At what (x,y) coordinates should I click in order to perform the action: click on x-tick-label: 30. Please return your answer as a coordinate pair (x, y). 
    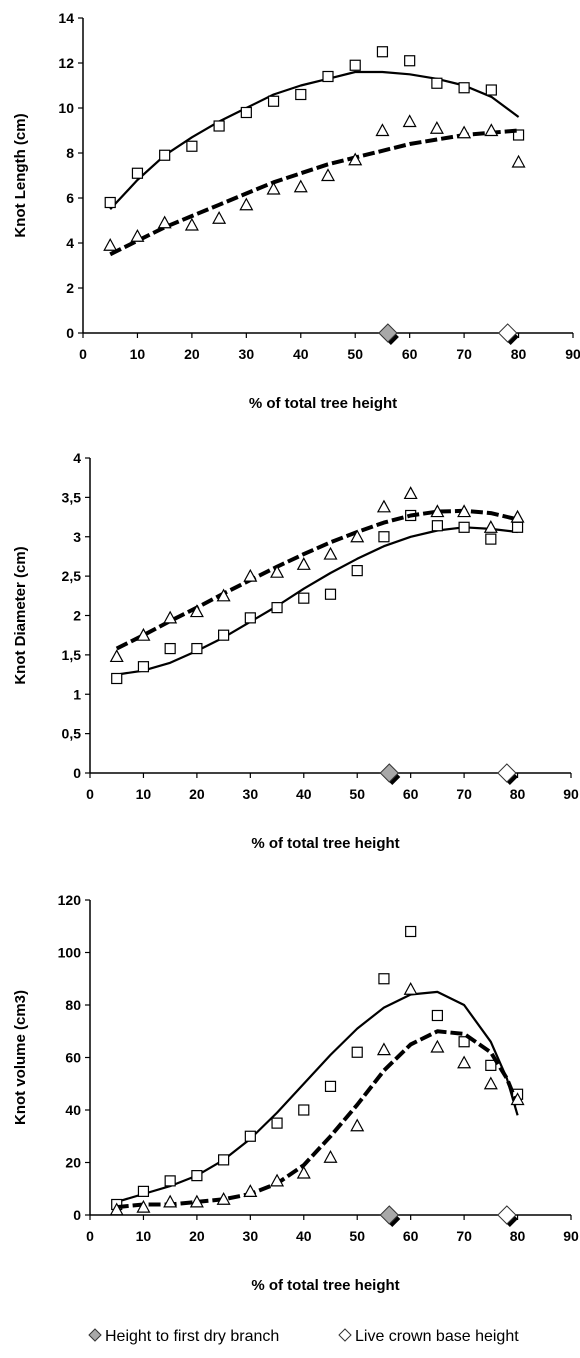
    Looking at the image, I should click on (251, 1236).